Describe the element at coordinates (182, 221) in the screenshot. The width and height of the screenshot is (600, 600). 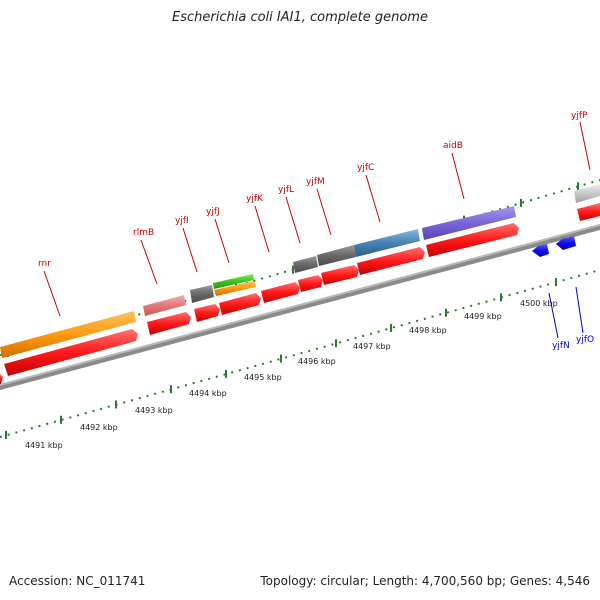
I see `gene-label-yjfI: yjfI` at that location.